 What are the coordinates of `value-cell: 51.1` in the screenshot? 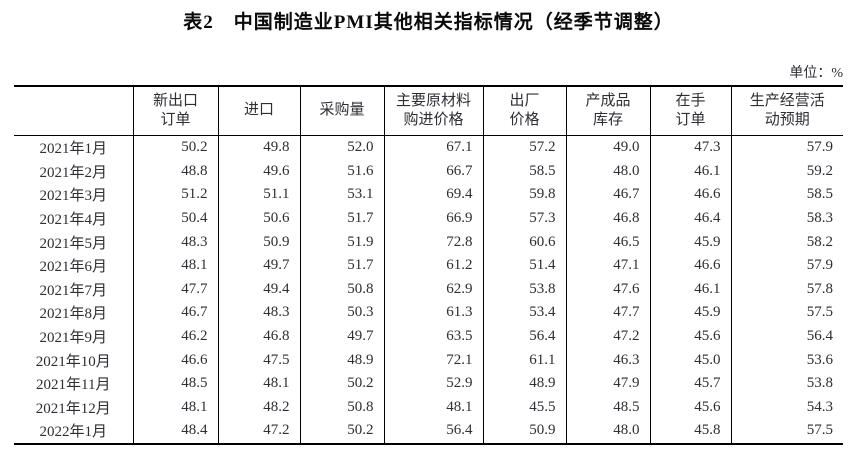 It's located at (258, 195).